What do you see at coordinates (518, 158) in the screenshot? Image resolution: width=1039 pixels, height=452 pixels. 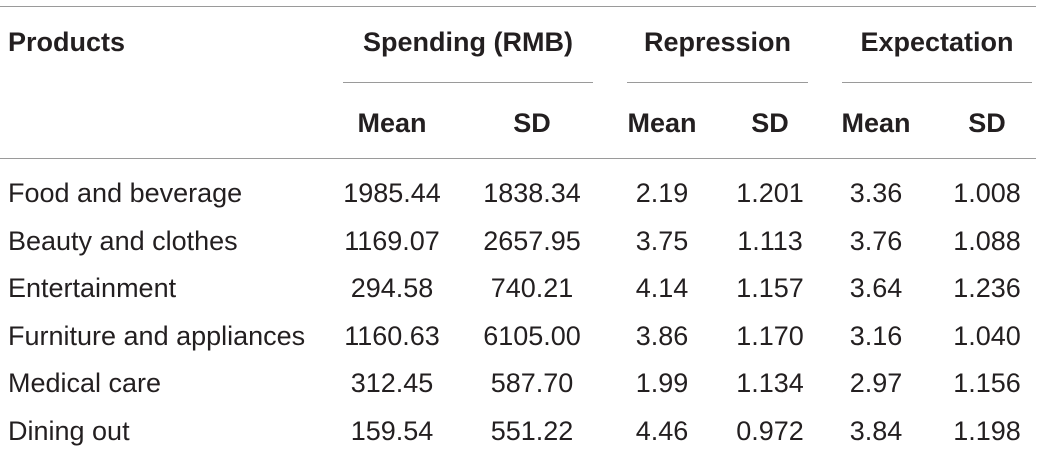 I see `header-rule` at bounding box center [518, 158].